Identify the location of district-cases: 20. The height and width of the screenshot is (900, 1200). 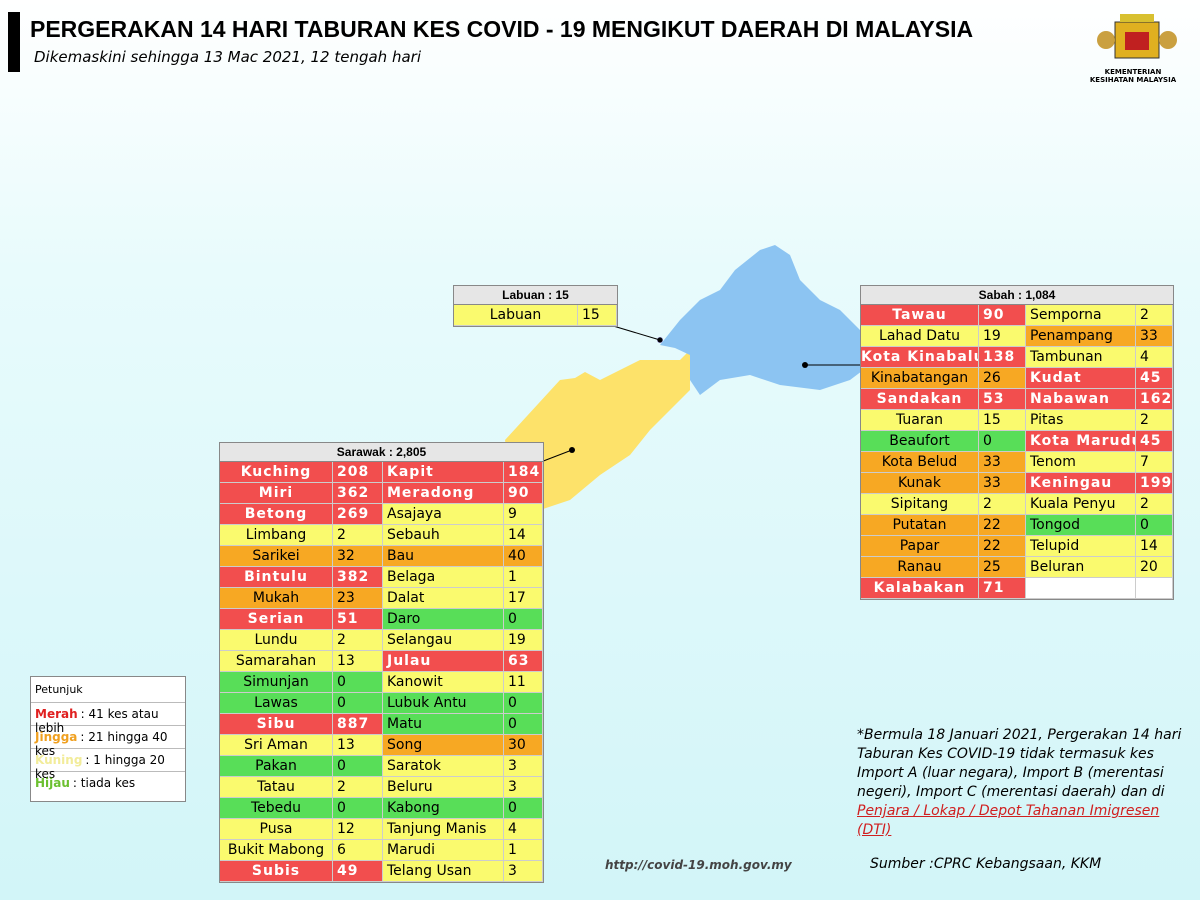
(1154, 567).